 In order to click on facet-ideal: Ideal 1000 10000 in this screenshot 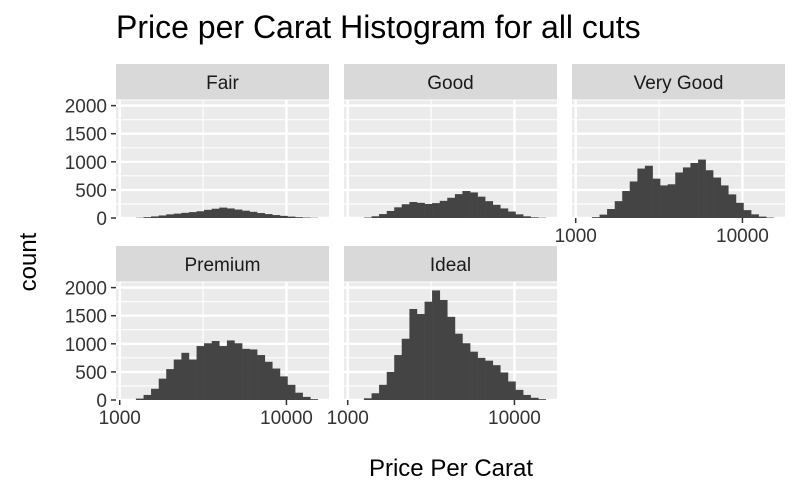, I will do `click(442, 337)`.